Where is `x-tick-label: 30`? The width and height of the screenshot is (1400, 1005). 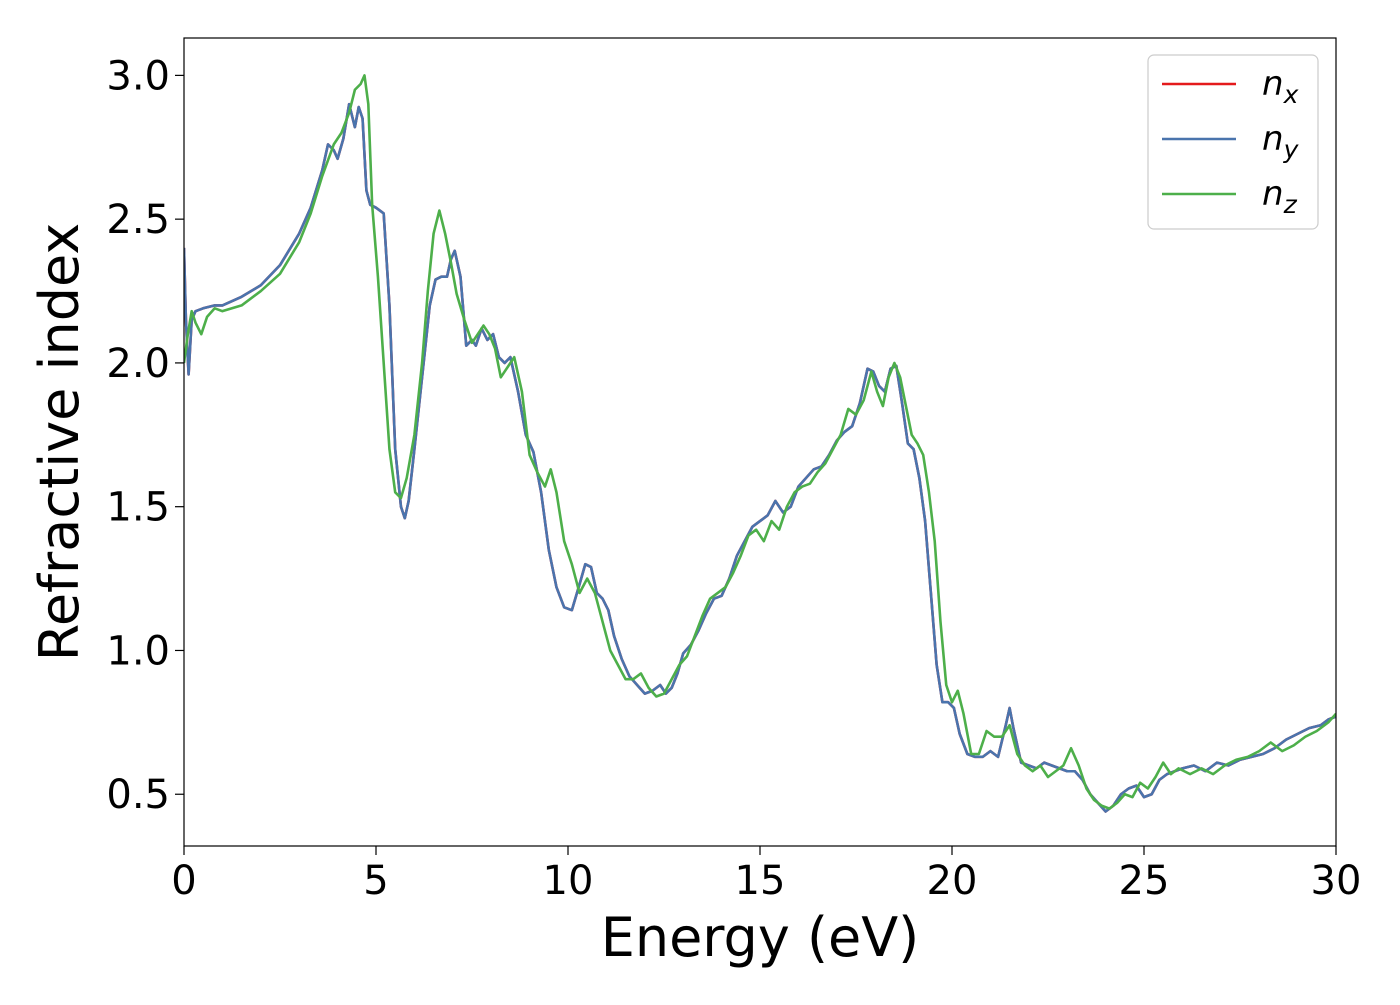
x-tick-label: 30 is located at coordinates (1336, 881).